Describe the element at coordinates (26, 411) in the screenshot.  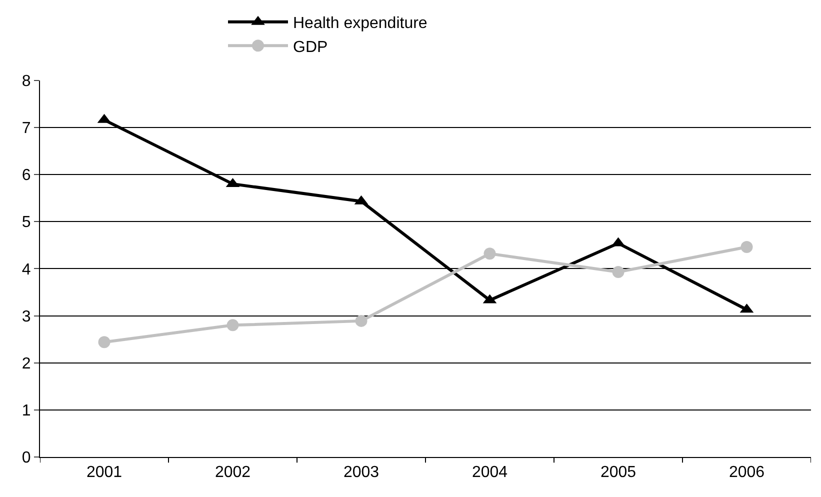
I see `y-tick-label: 1` at that location.